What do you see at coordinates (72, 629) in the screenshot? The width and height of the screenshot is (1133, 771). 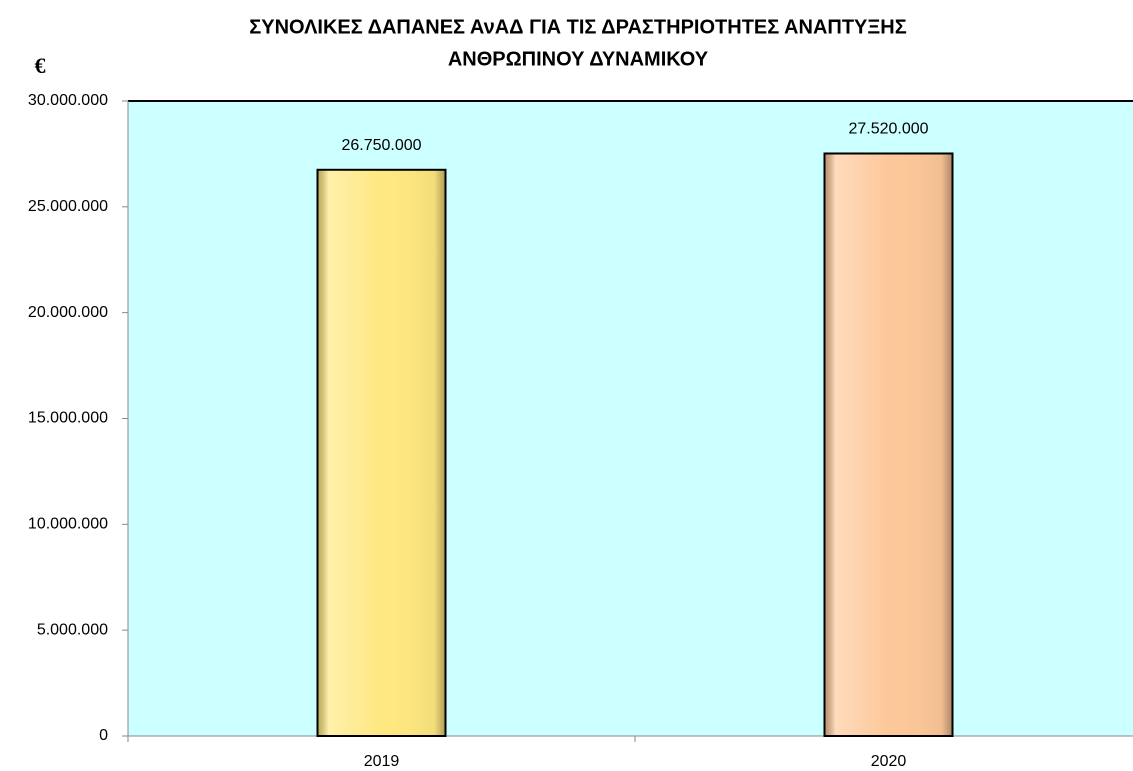 I see `y-tick-label: 5.000.000` at bounding box center [72, 629].